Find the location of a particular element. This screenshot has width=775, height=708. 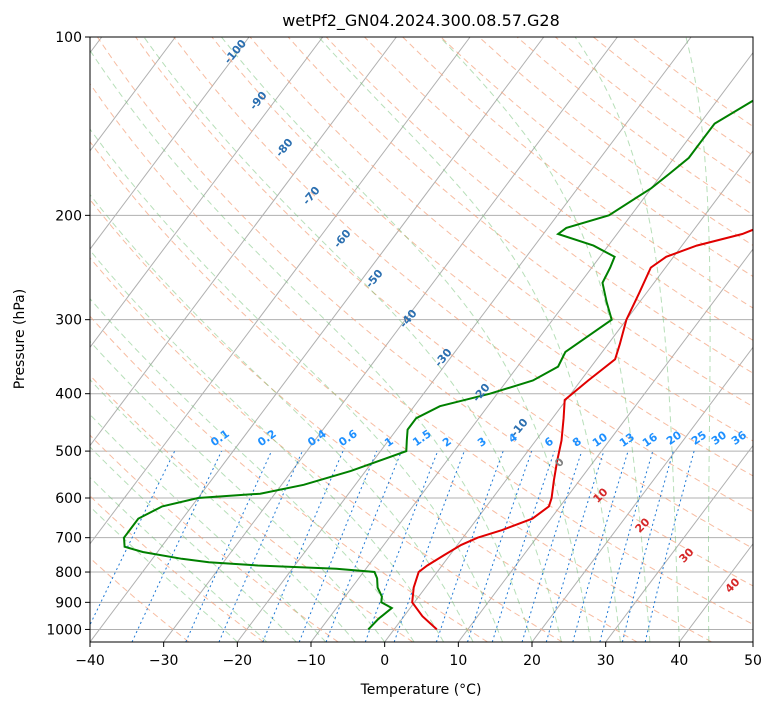

x-tick-label: −30 is located at coordinates (164, 661).